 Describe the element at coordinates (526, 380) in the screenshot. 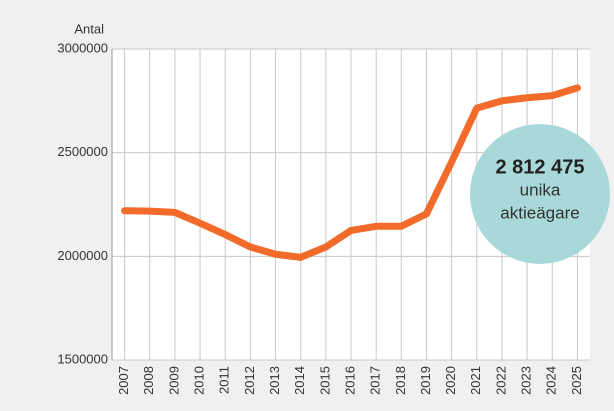

I see `x-tick-label: 2023` at that location.